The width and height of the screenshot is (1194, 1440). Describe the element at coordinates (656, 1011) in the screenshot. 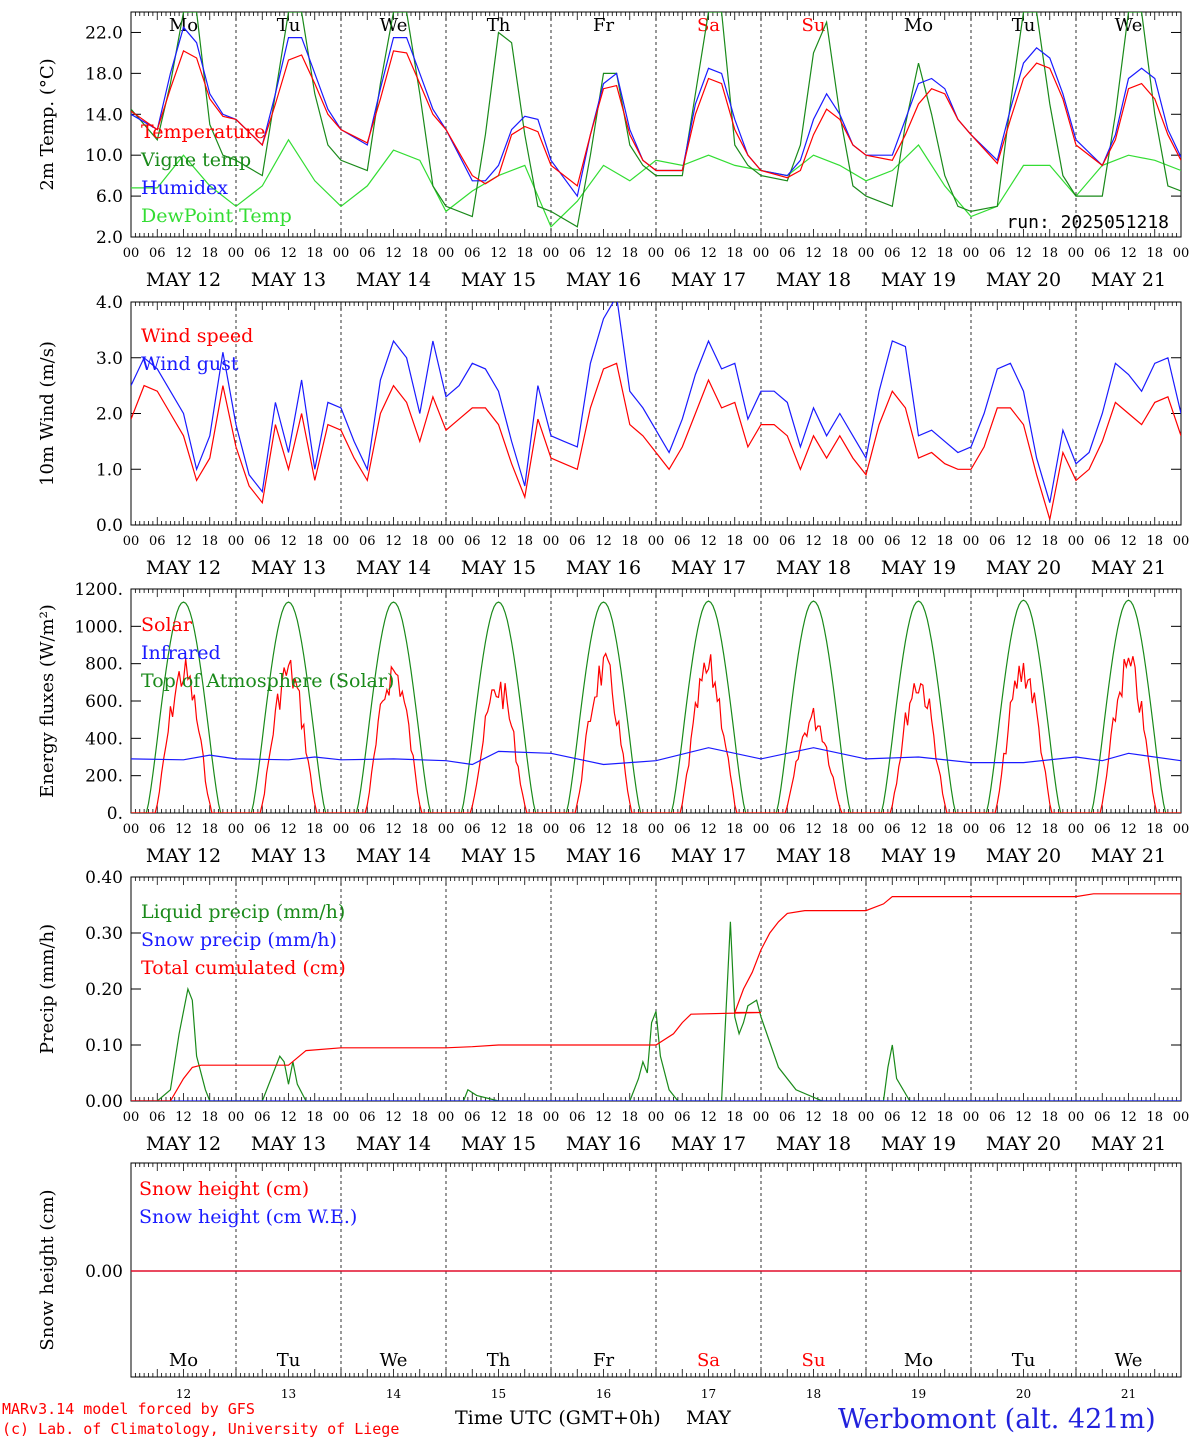

I see `series-line-liquid-precip-mm-h` at that location.